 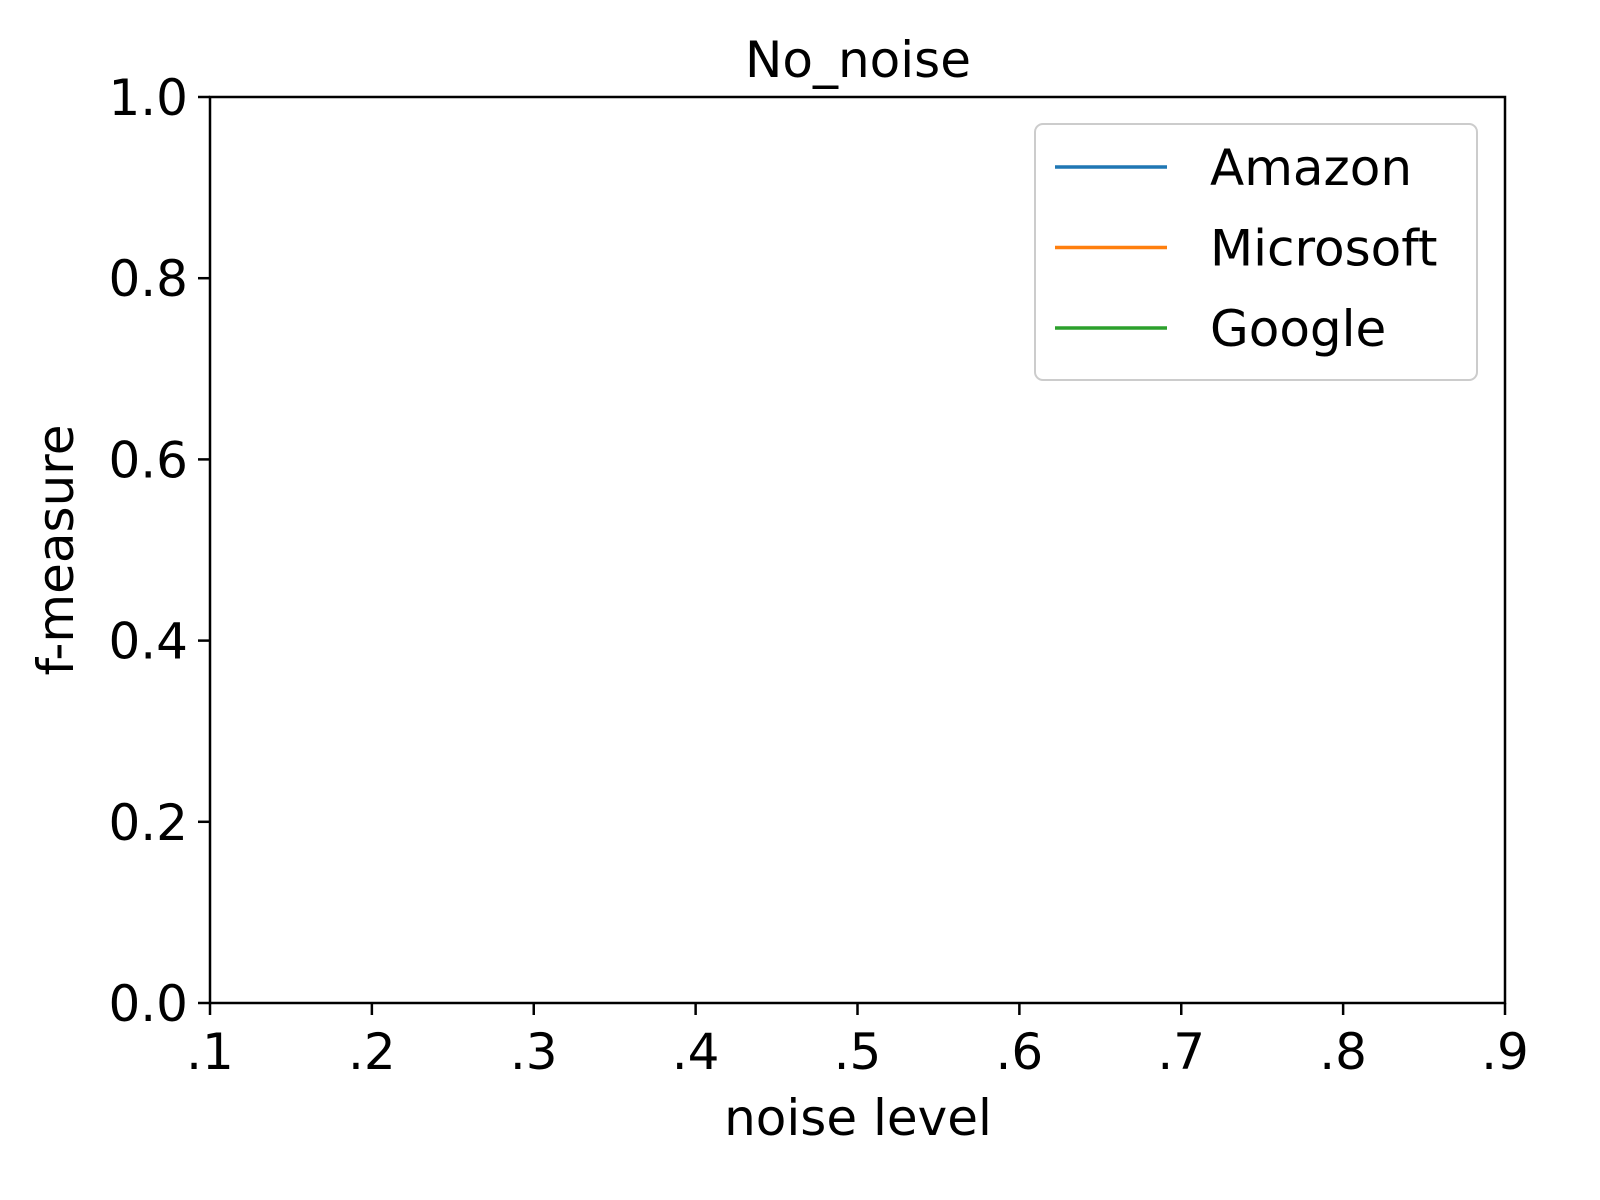 I want to click on x-tick-label: .9, so click(x=1505, y=1052).